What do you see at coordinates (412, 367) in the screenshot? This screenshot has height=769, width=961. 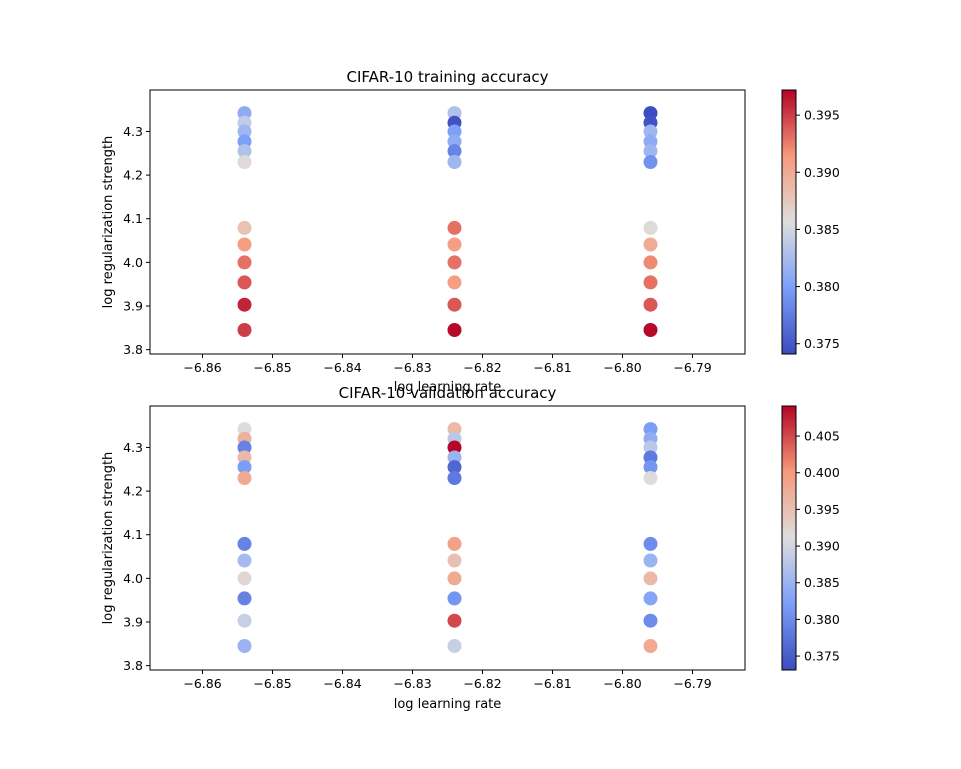 I see `x-tick-label: −6.83` at bounding box center [412, 367].